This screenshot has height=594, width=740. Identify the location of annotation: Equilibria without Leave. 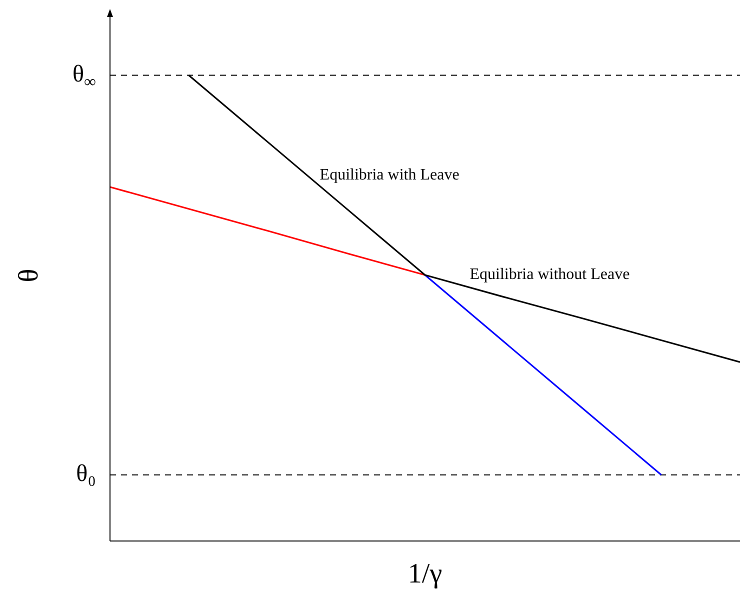
(550, 275).